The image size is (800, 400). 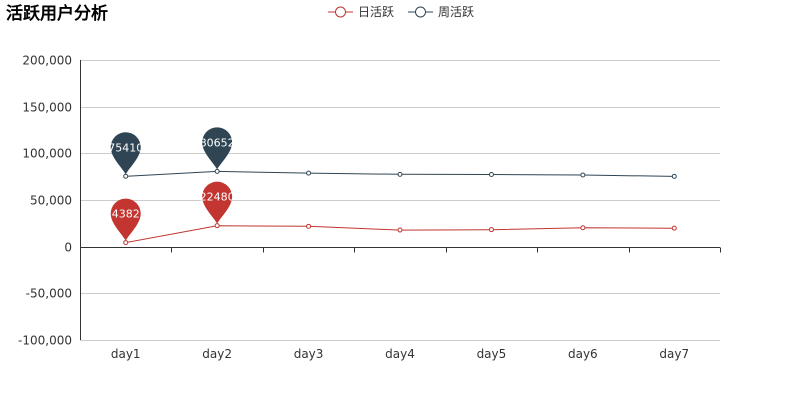 What do you see at coordinates (49, 294) in the screenshot?
I see `y-tick-label: -50,000` at bounding box center [49, 294].